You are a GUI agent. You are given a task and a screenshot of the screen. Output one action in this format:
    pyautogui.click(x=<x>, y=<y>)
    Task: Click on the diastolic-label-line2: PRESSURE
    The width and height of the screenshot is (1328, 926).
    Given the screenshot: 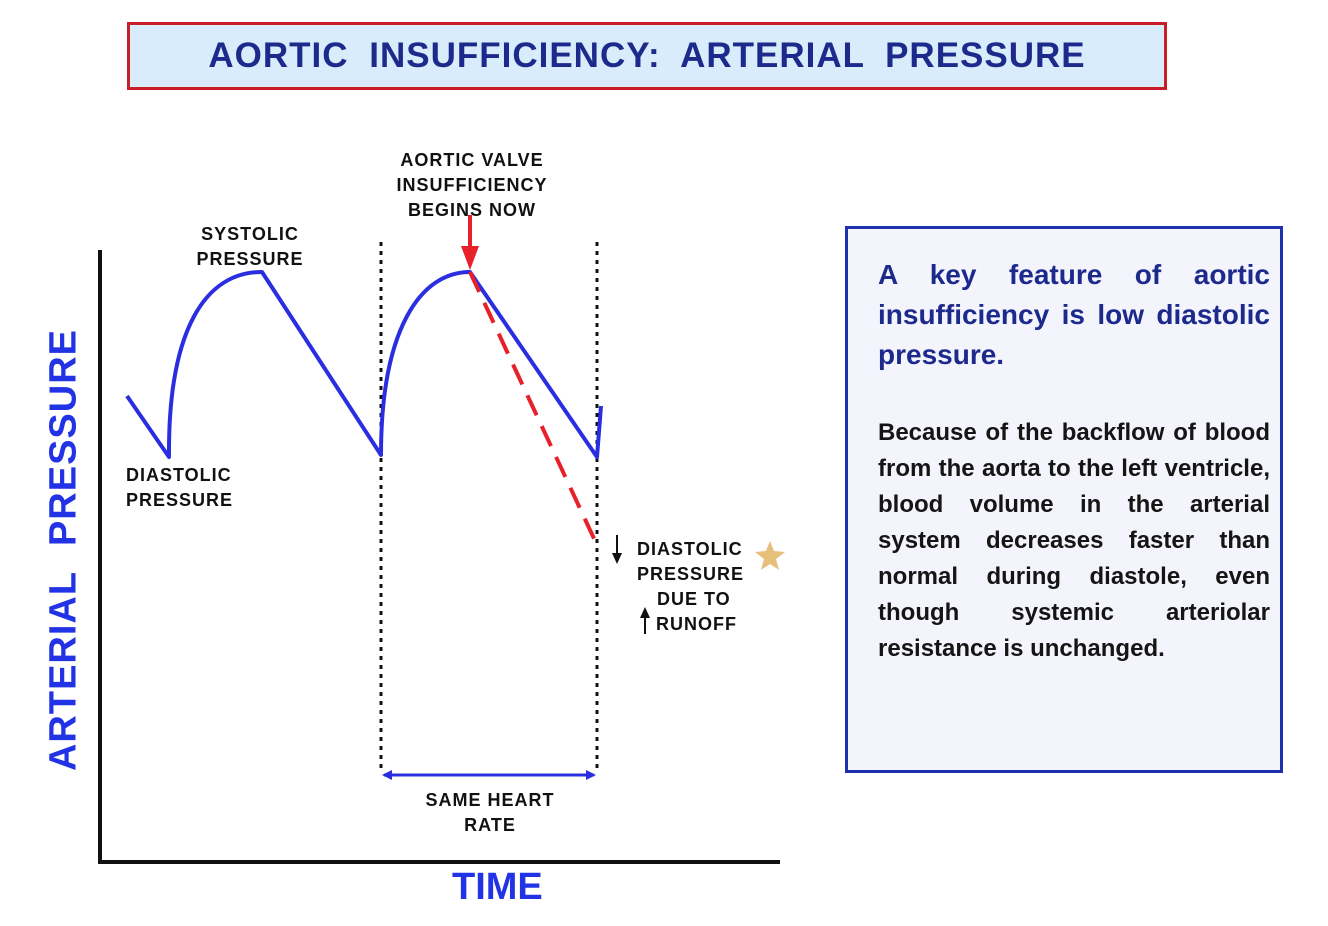 What is the action you would take?
    pyautogui.click(x=180, y=500)
    